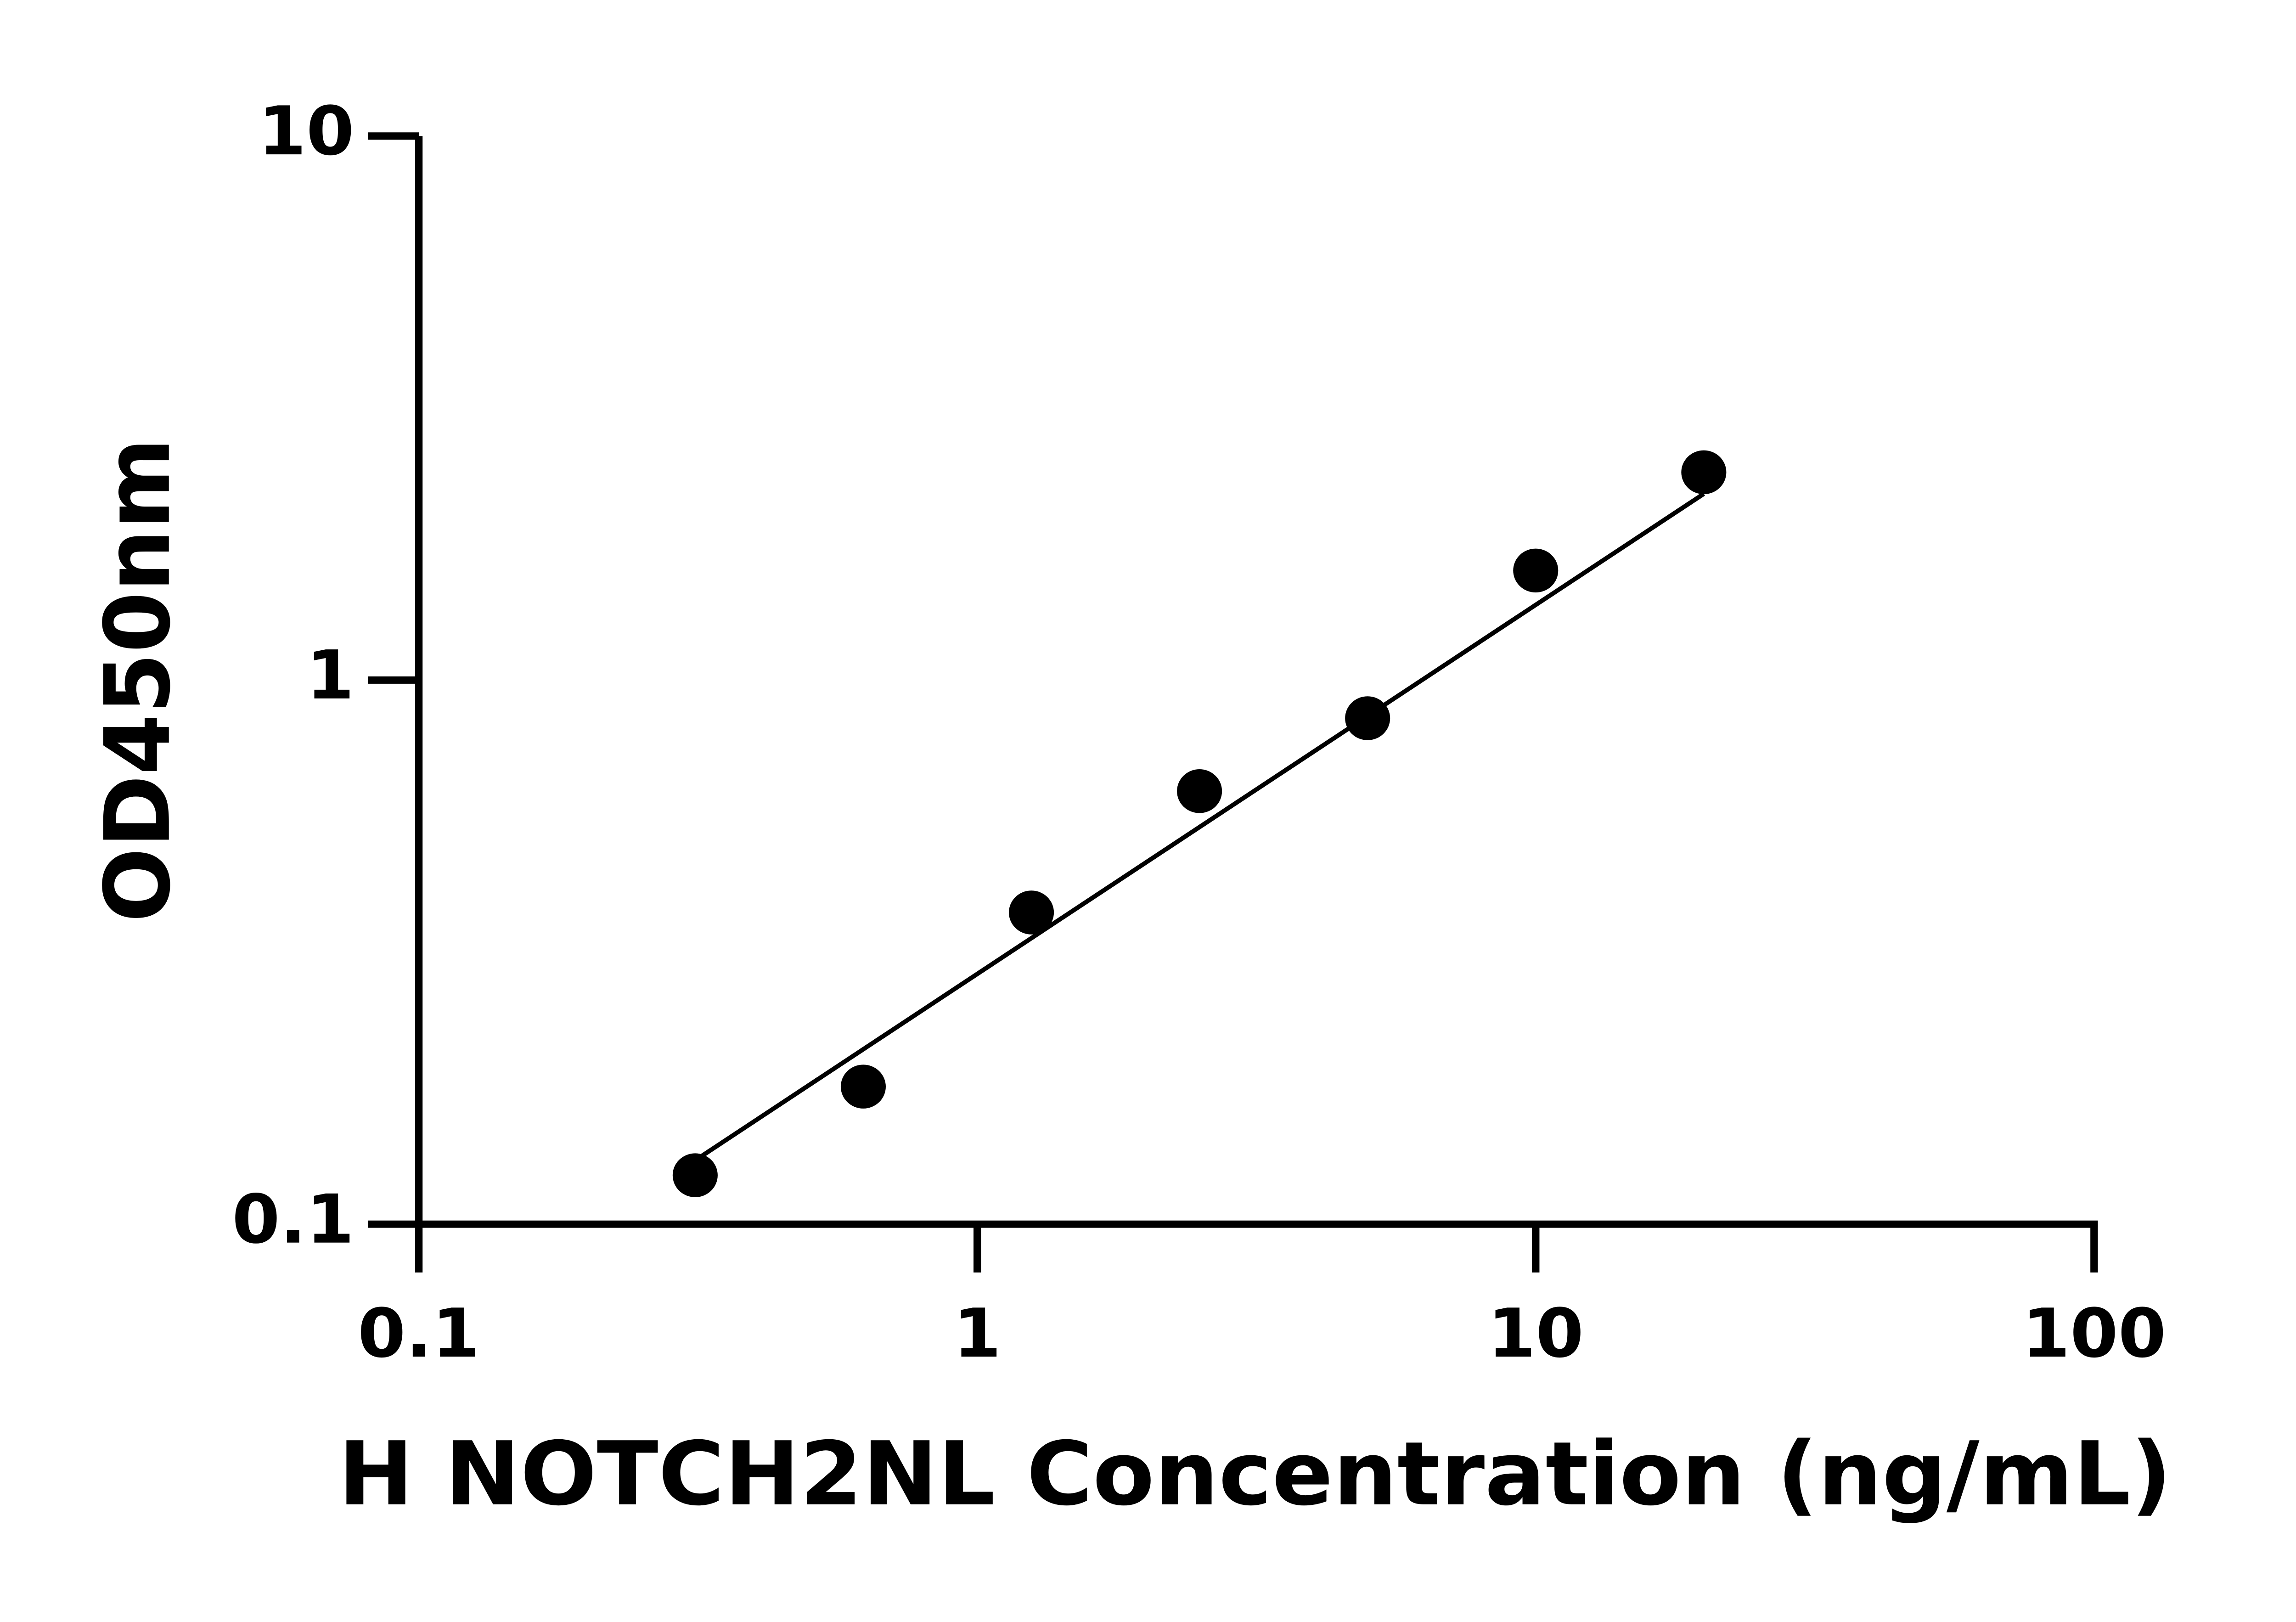 This screenshot has height=1622, width=2296. Describe the element at coordinates (331, 675) in the screenshot. I see `y-tick-label: 1` at that location.